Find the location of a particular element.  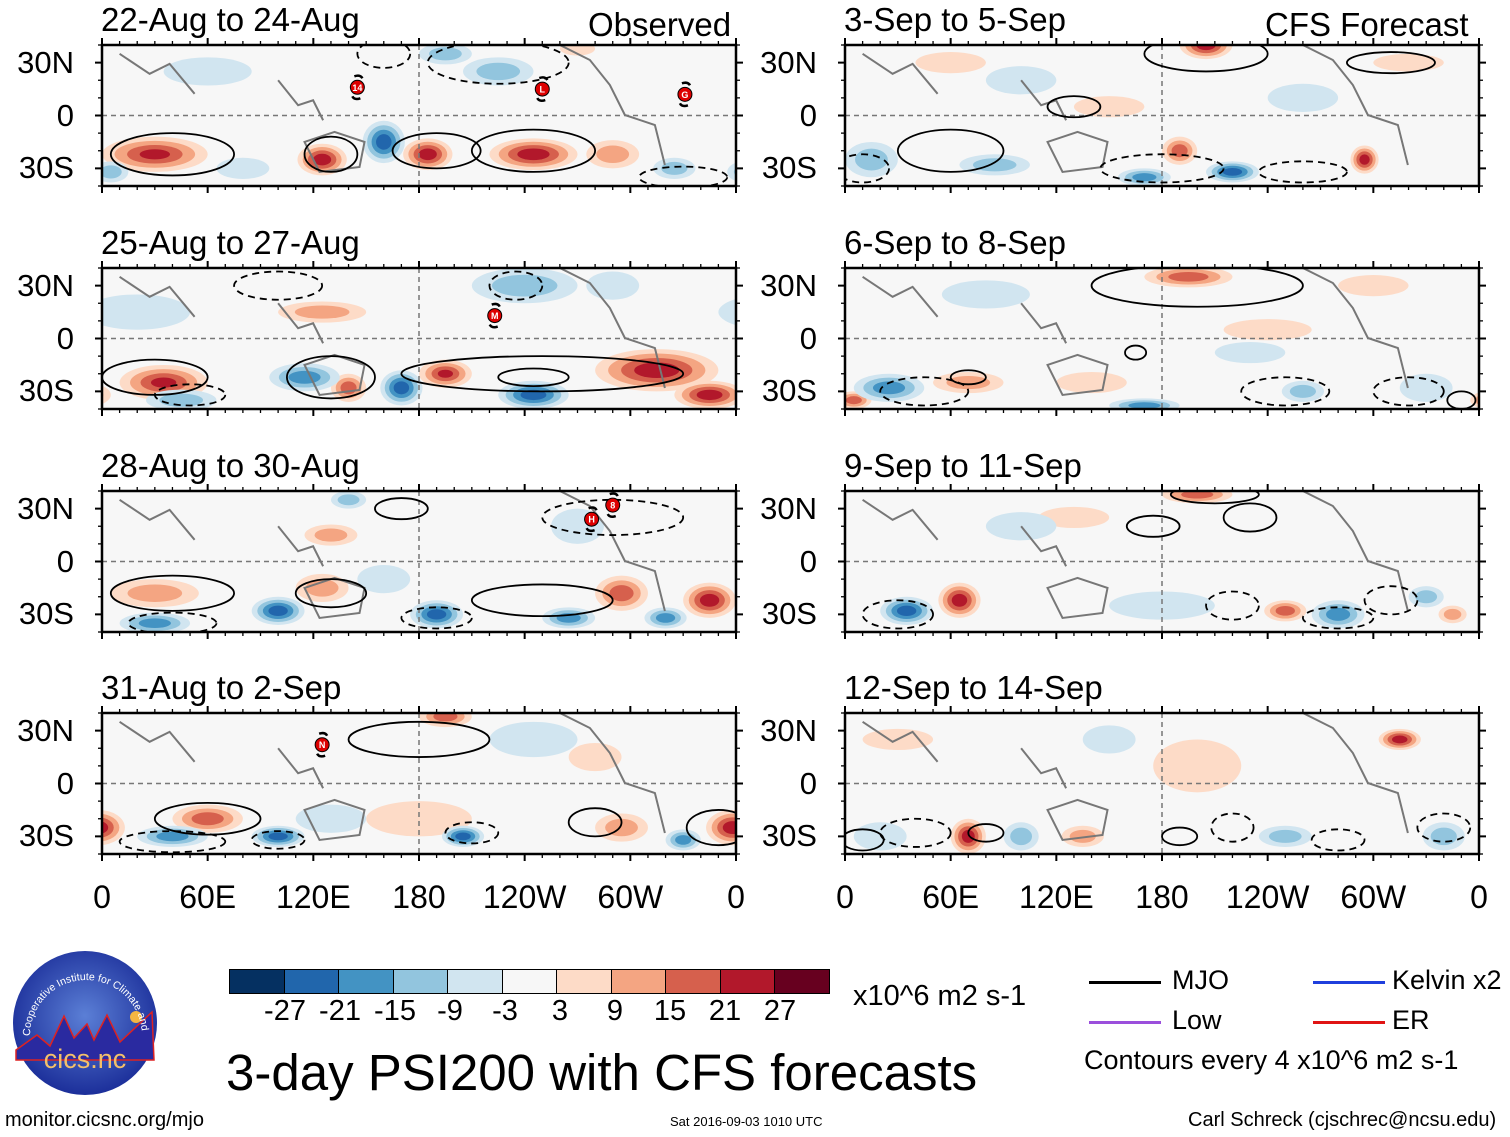

footer-url: monitor.cicsnc.org/mjo is located at coordinates (104, 1120).